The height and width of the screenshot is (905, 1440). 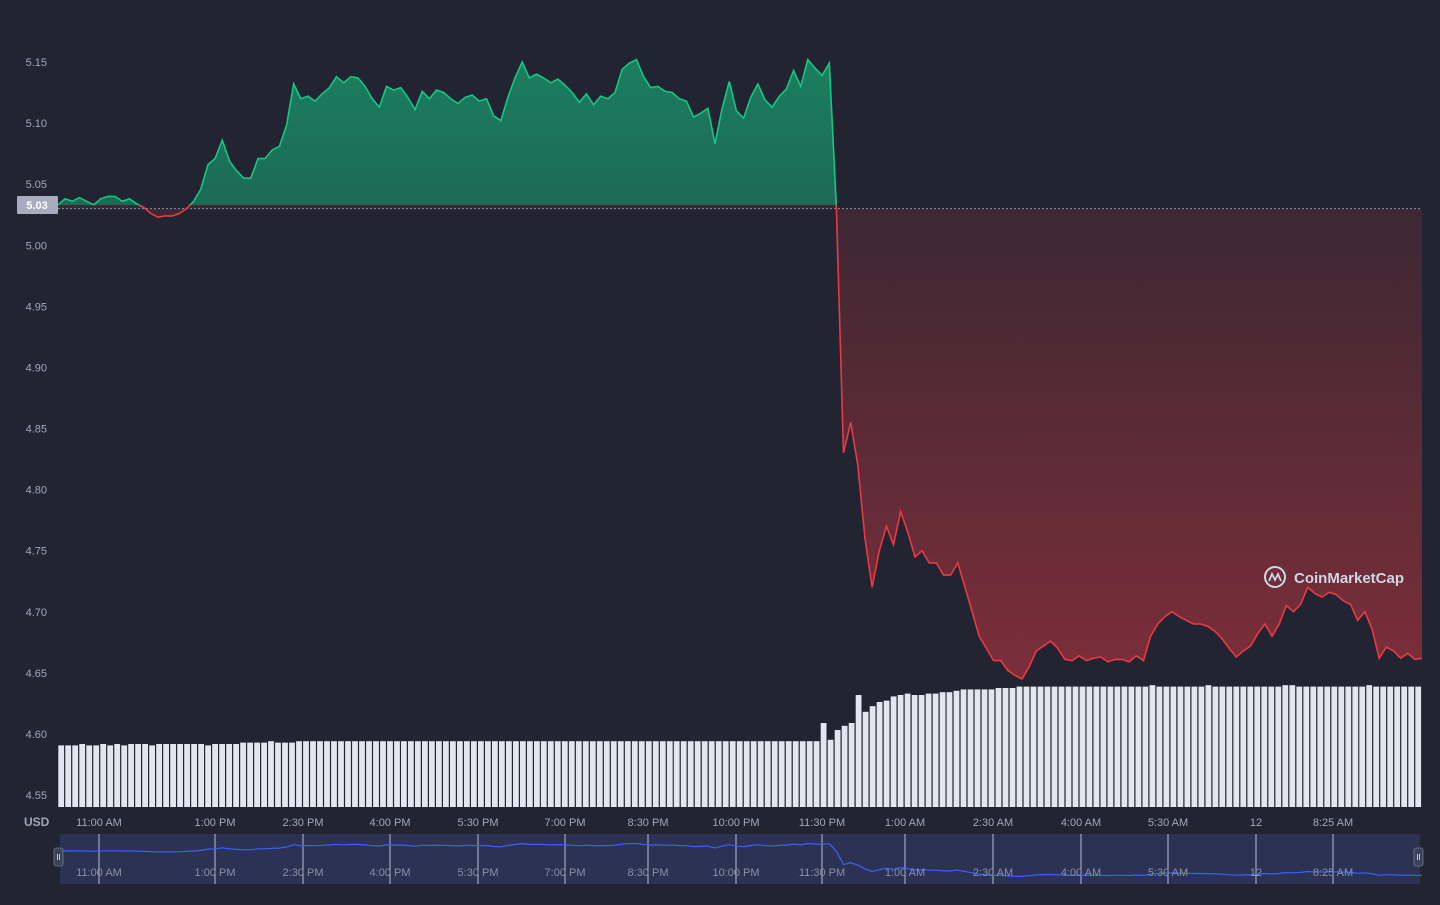 What do you see at coordinates (1168, 823) in the screenshot?
I see `x-tick-label: 5:30 AM` at bounding box center [1168, 823].